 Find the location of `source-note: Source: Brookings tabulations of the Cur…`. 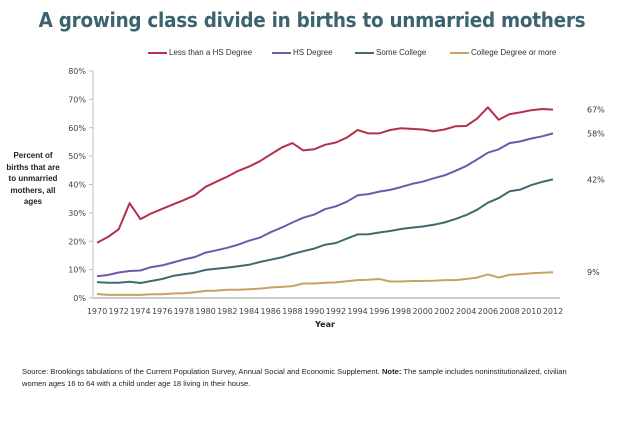

source-note: Source: Brookings tabulations of the Cur… is located at coordinates (302, 378).